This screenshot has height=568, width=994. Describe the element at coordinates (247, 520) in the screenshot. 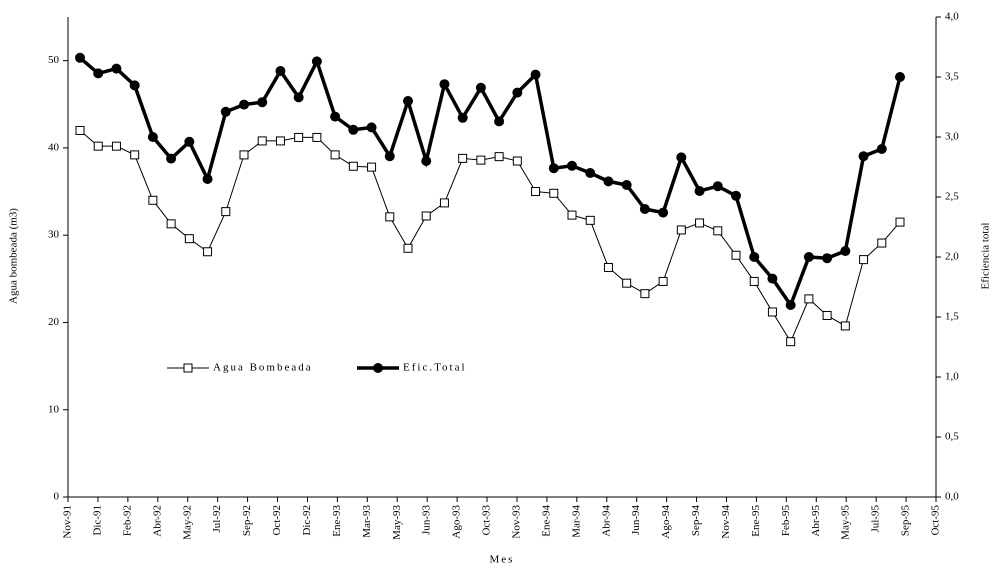

I see `x-tick-label: Sep-92` at that location.